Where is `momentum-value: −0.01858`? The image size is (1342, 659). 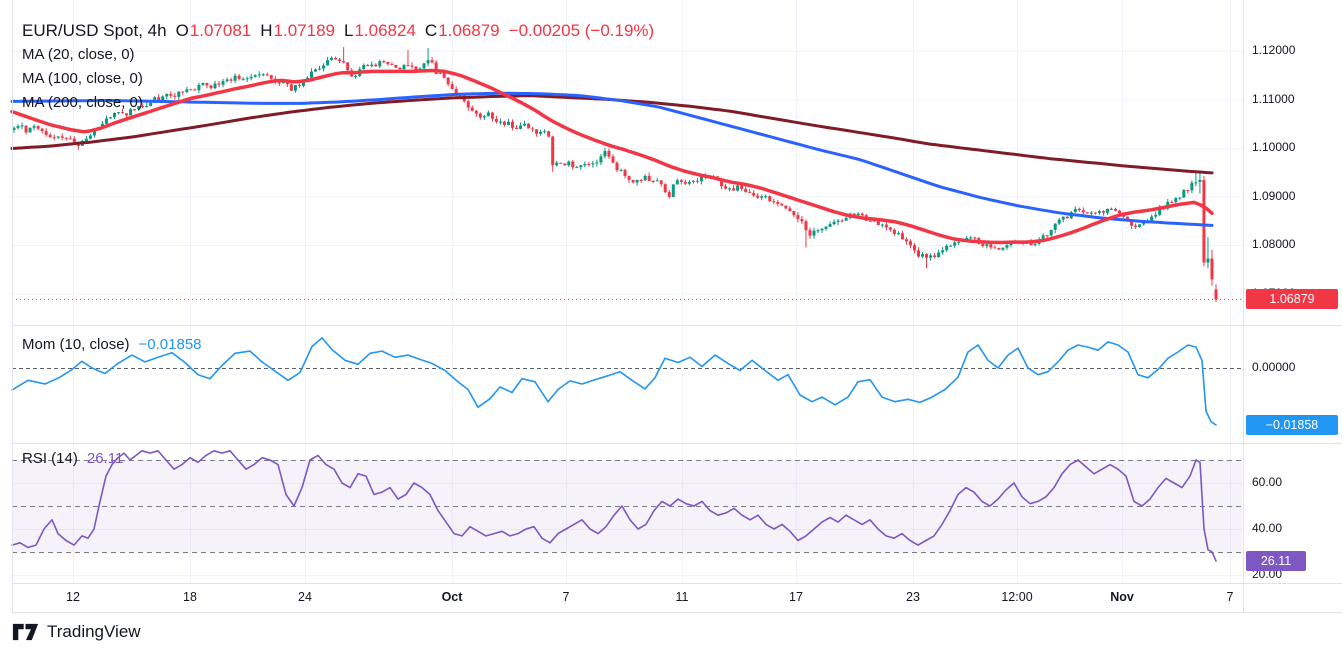 momentum-value: −0.01858 is located at coordinates (170, 344).